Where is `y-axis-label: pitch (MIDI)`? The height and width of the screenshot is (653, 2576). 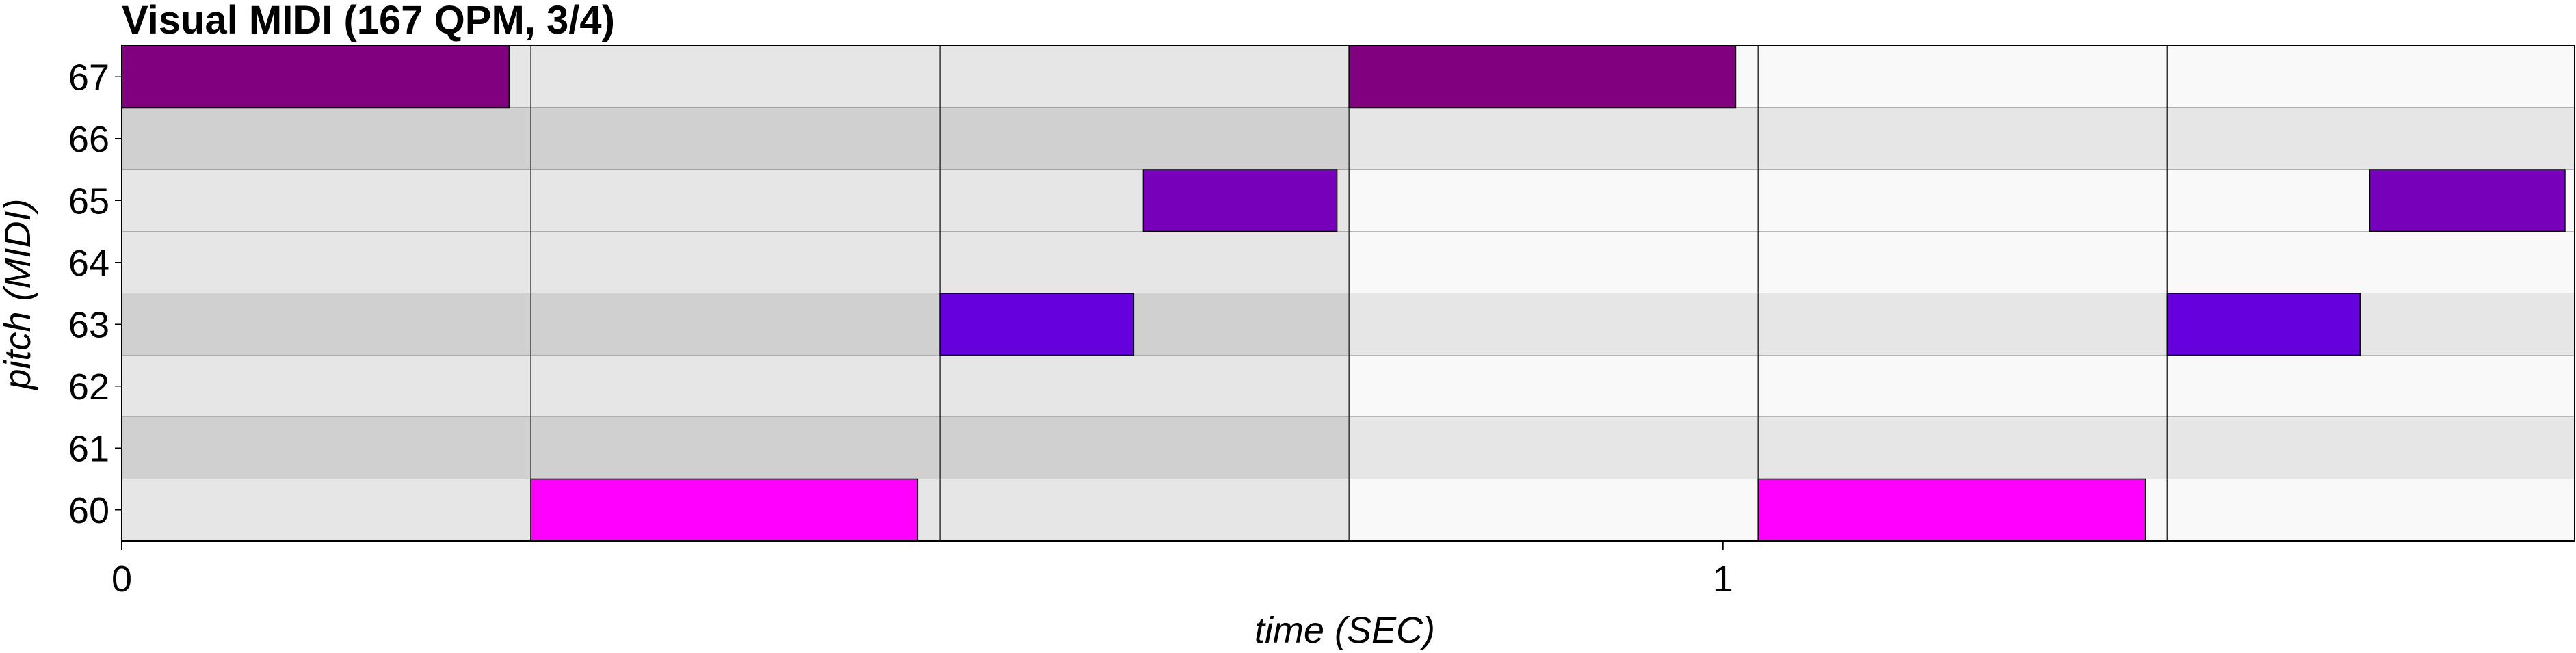
y-axis-label: pitch (MIDI) is located at coordinates (19, 294).